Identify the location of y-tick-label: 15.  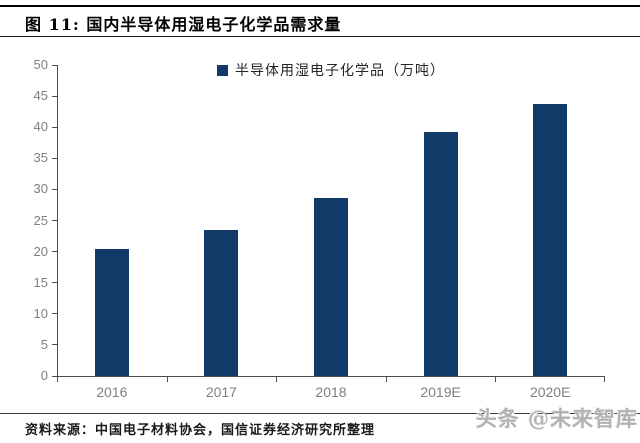
(40, 282).